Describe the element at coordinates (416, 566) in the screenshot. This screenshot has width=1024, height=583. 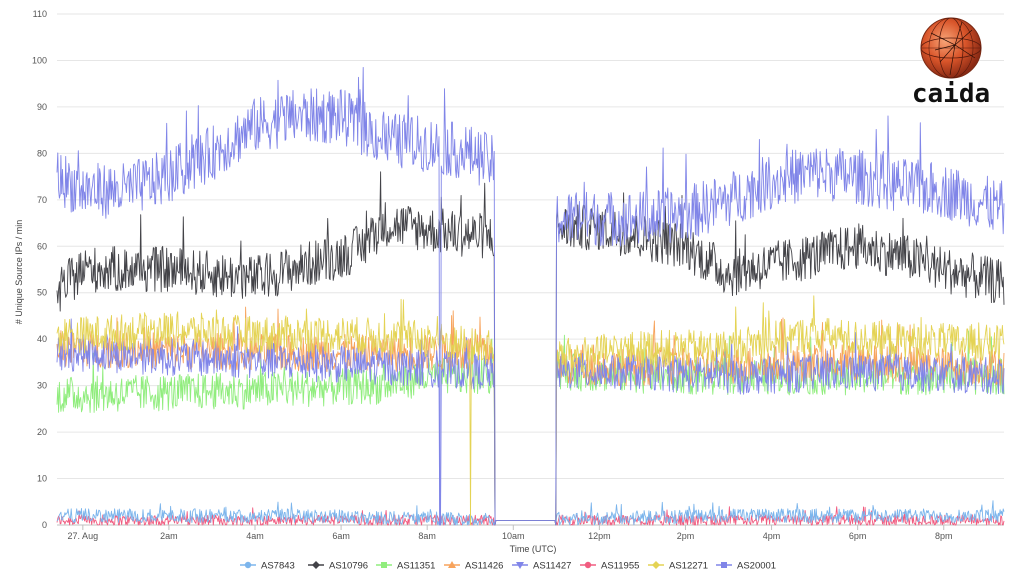
I see `legend-label: AS11351` at that location.